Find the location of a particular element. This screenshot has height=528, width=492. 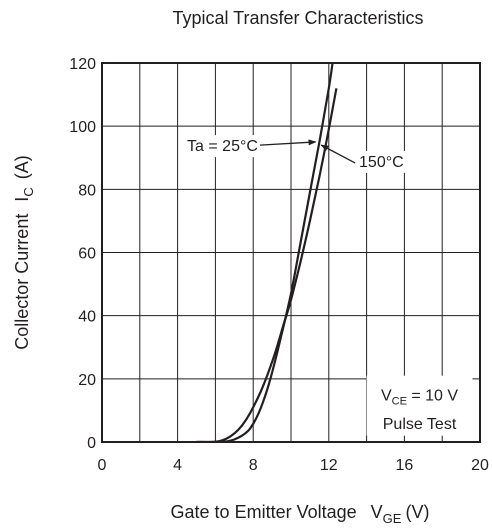

annotations: Ta = 25°C 150°C is located at coordinates (299, 154).